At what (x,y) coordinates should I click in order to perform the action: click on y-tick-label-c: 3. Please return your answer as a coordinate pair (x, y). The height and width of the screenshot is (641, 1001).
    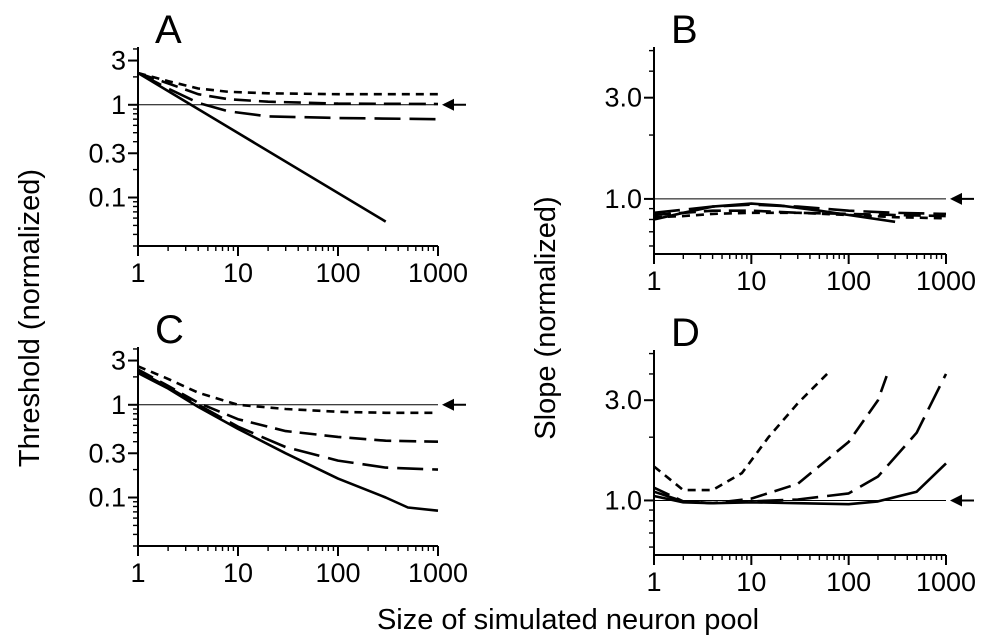
    Looking at the image, I should click on (118, 361).